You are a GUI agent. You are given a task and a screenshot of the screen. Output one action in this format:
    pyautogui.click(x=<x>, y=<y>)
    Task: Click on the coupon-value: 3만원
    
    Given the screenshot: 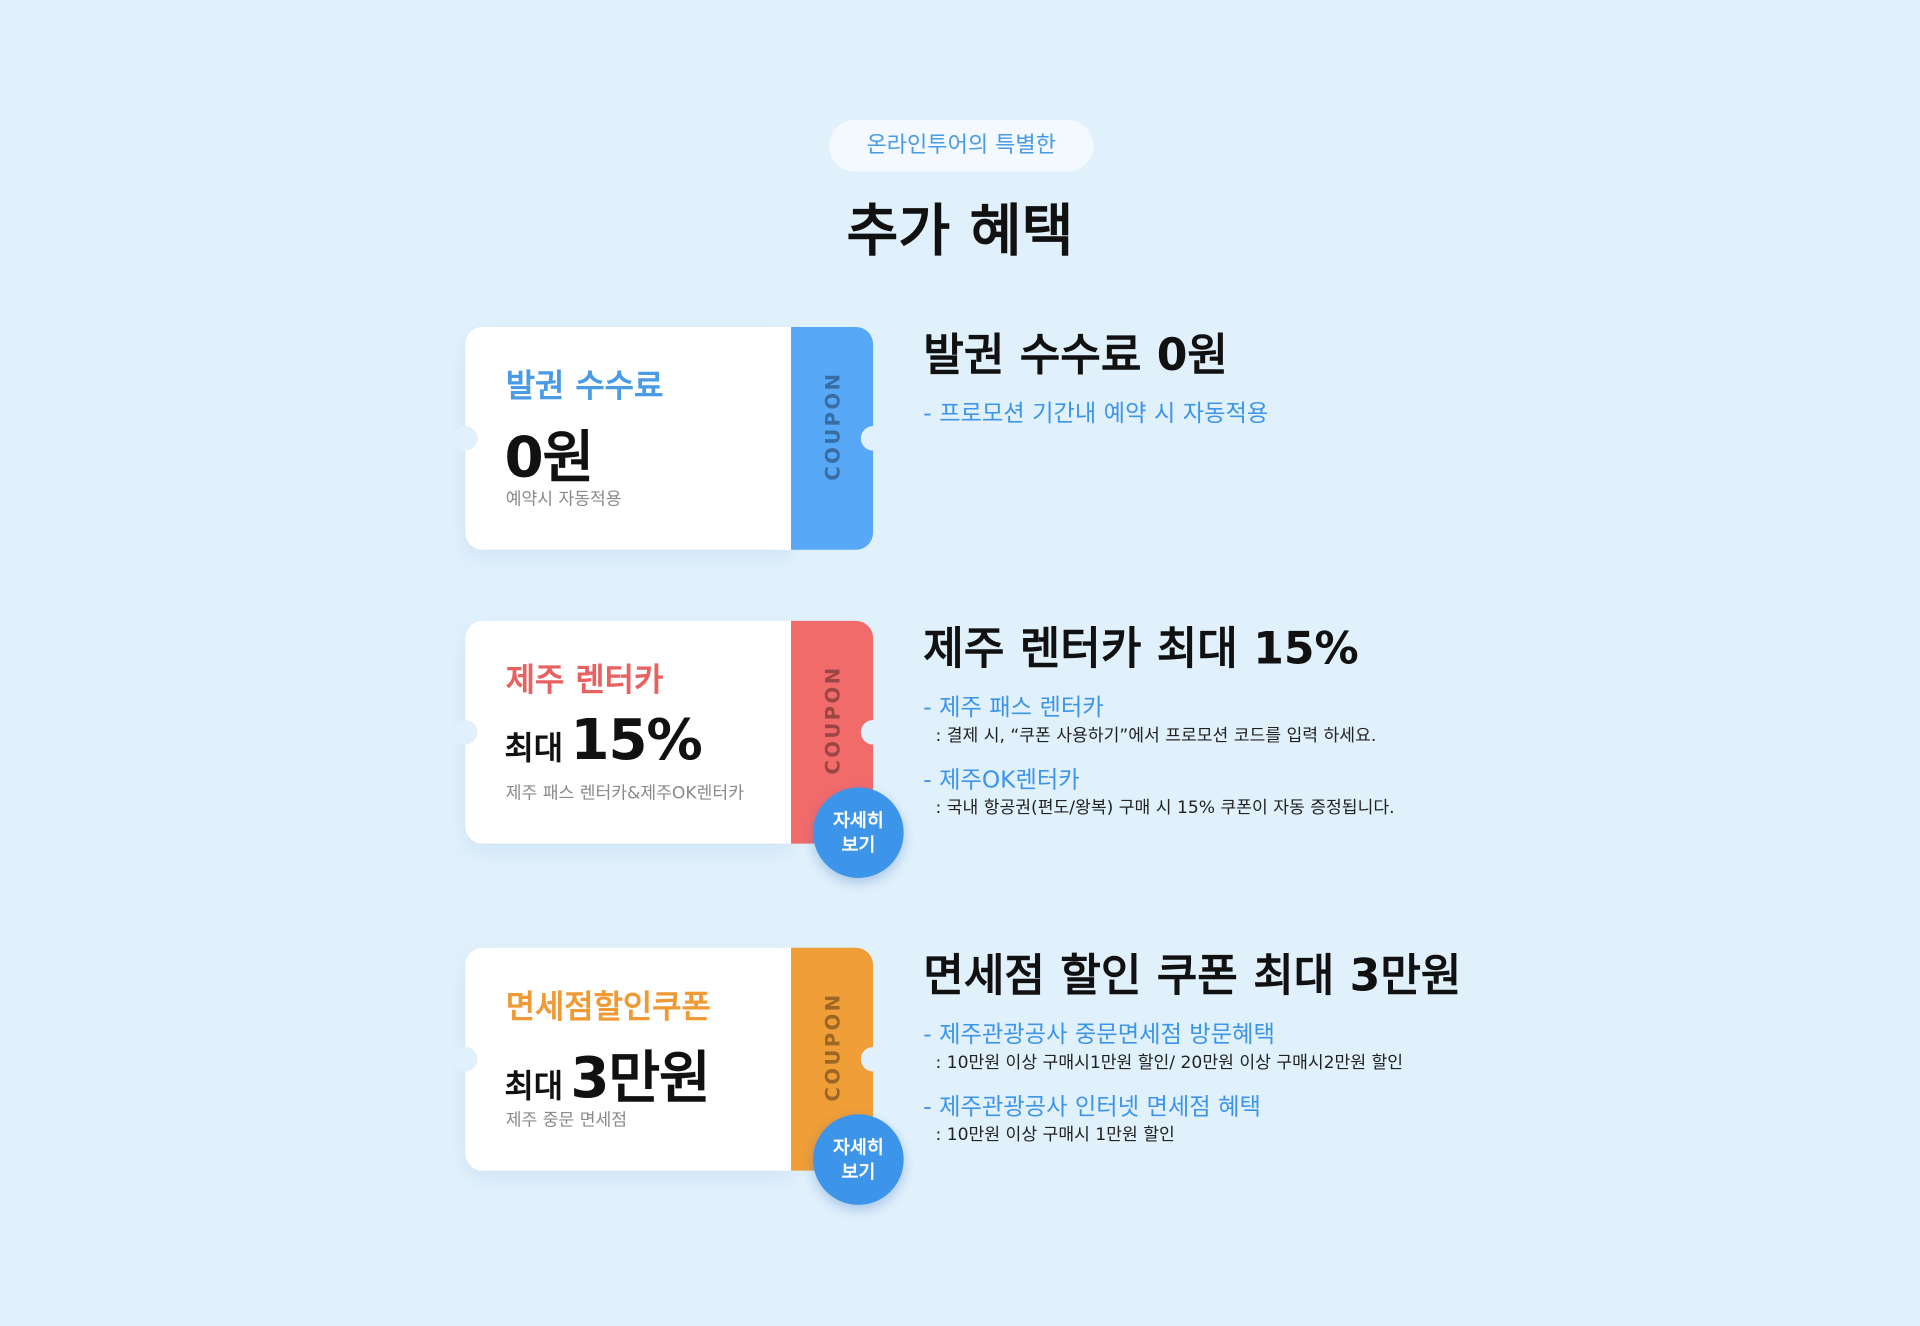 What is the action you would take?
    pyautogui.click(x=640, y=1077)
    